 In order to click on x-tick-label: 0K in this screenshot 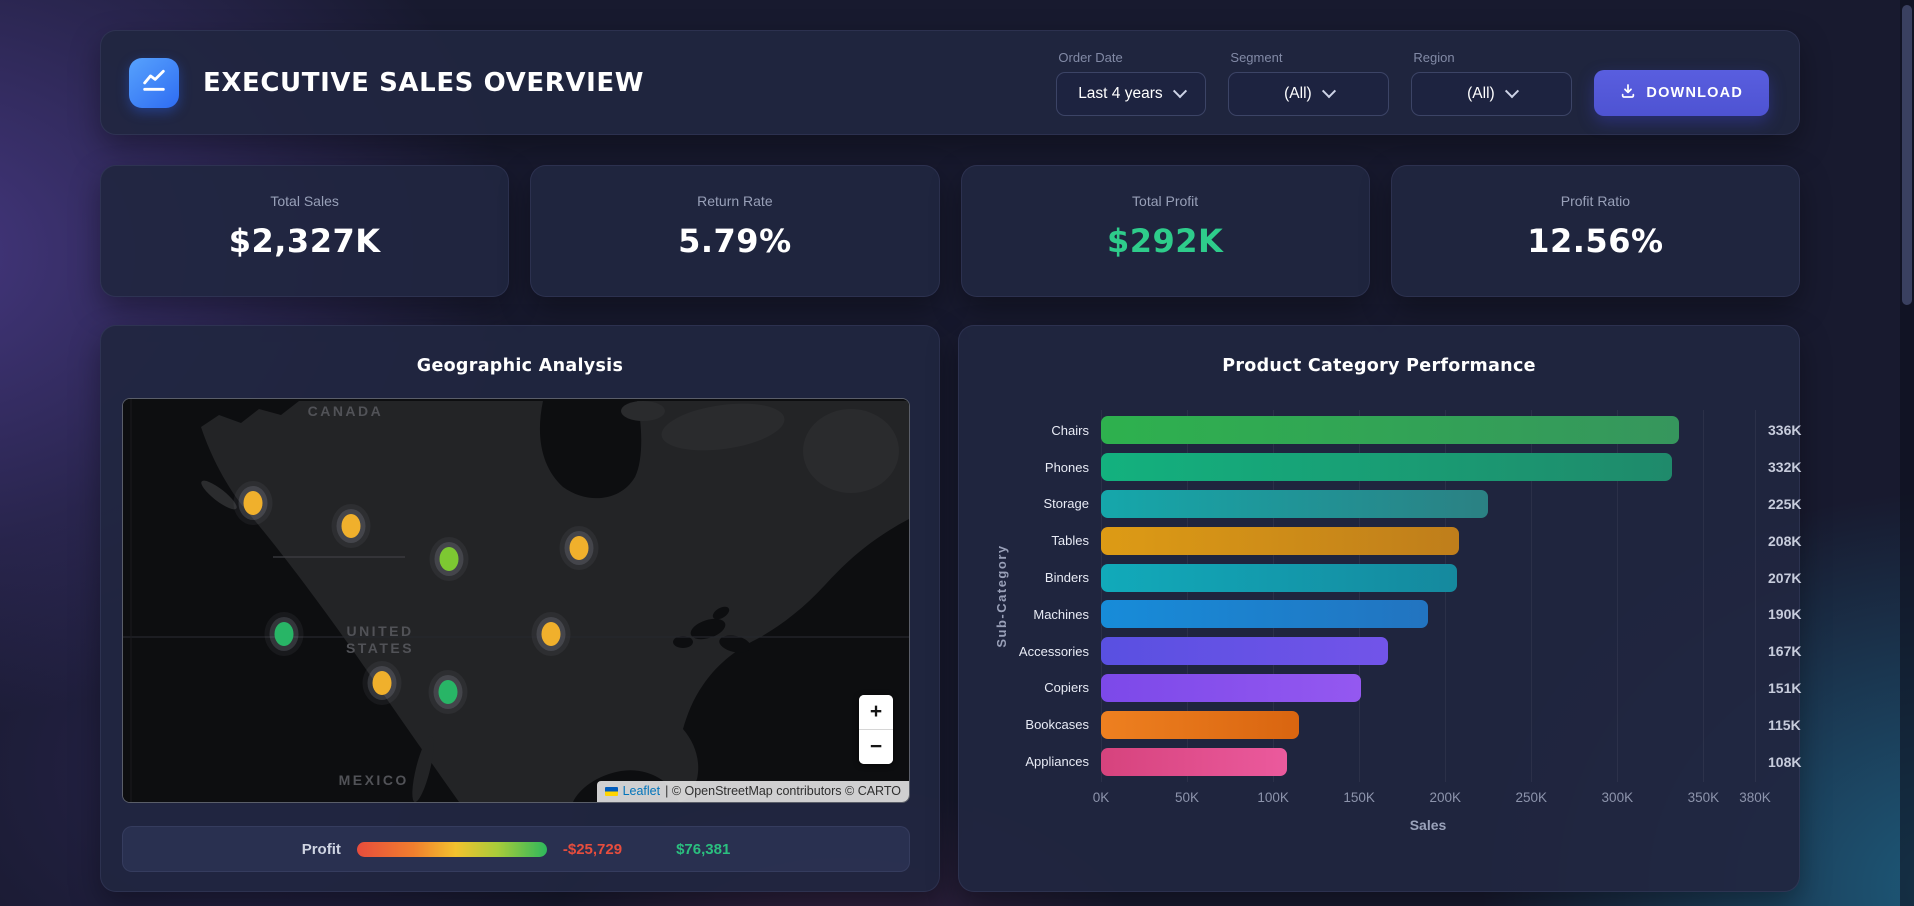, I will do `click(1101, 797)`.